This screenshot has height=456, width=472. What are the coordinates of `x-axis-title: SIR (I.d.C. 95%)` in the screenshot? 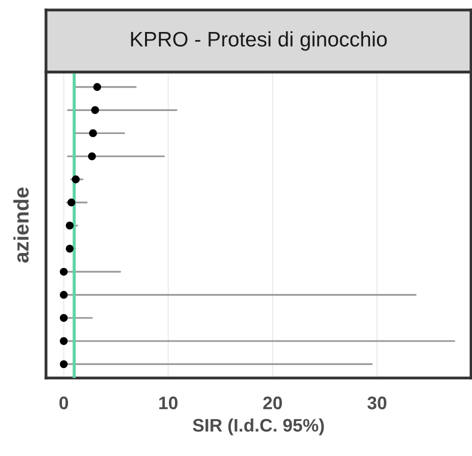 It's located at (258, 427).